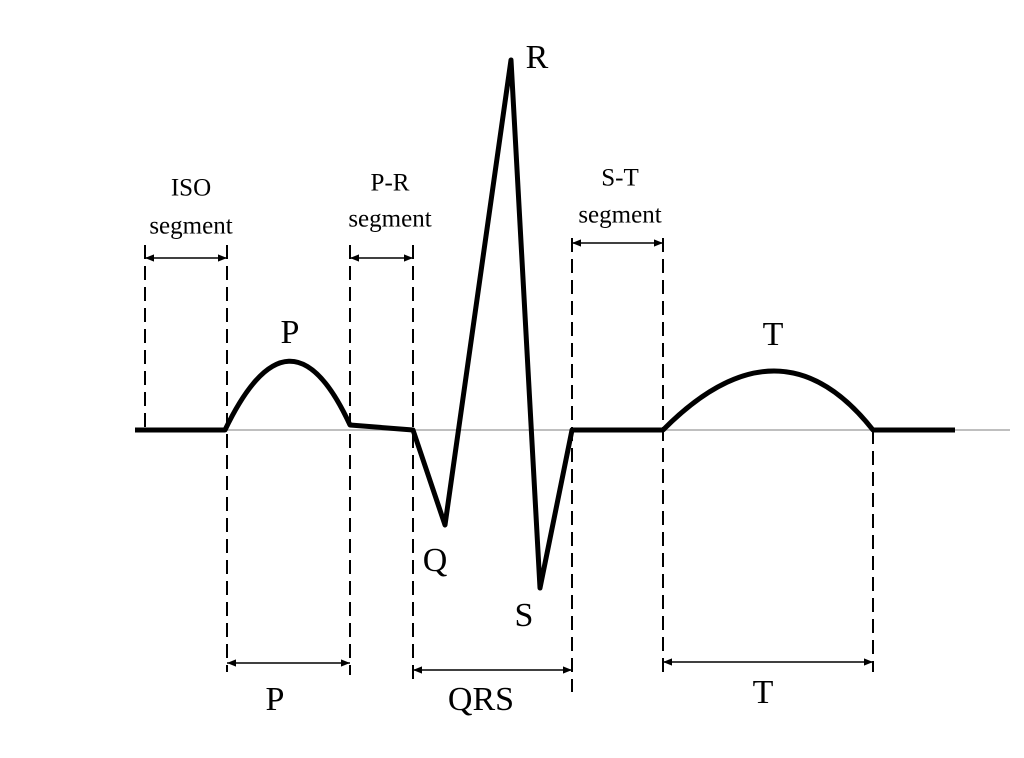 The width and height of the screenshot is (1024, 758). What do you see at coordinates (763, 692) in the screenshot?
I see `interval-label: T` at bounding box center [763, 692].